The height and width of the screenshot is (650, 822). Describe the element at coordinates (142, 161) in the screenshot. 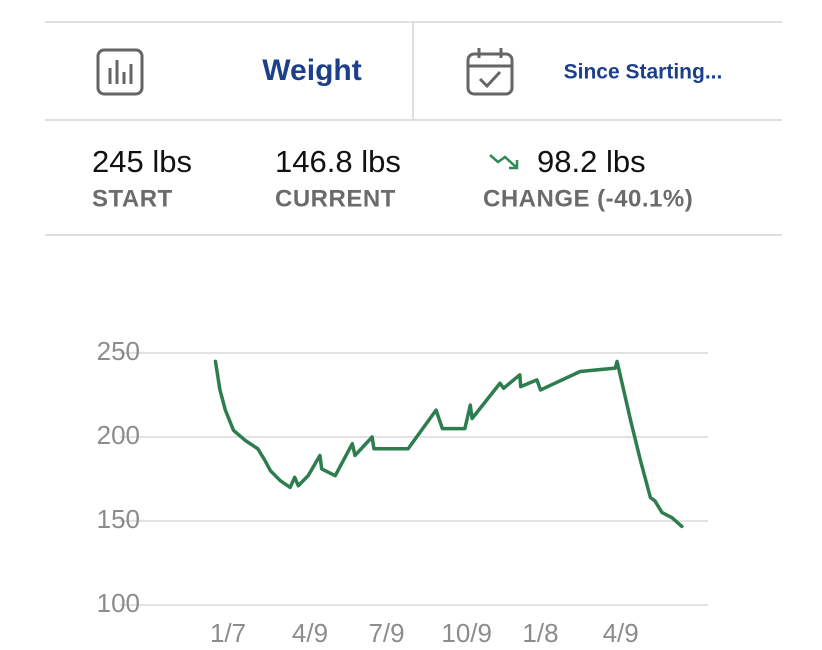

I see `stat-value: 245 lbs` at that location.